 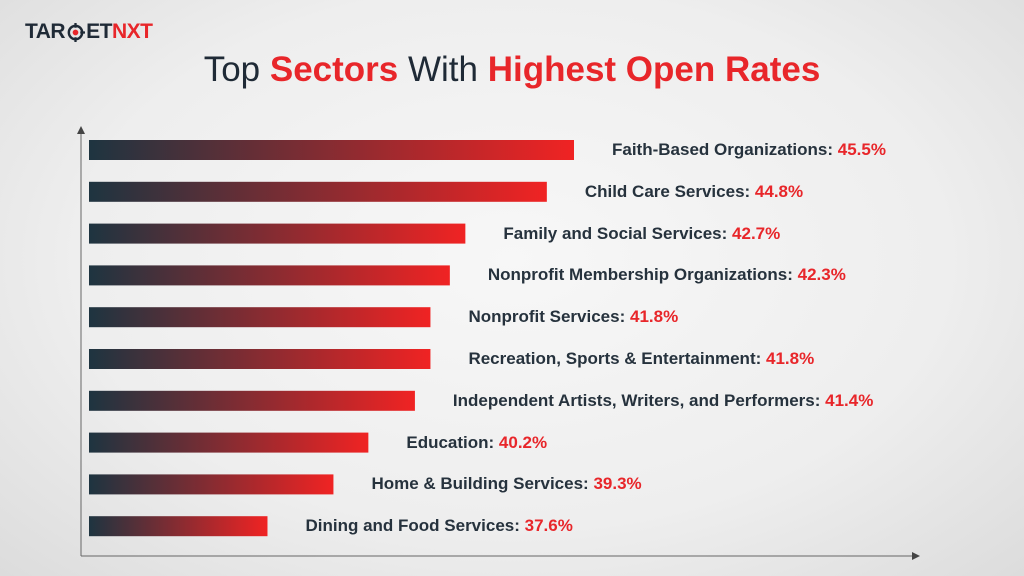 I want to click on title-word-highlight: Highest Open Rates, so click(x=654, y=69).